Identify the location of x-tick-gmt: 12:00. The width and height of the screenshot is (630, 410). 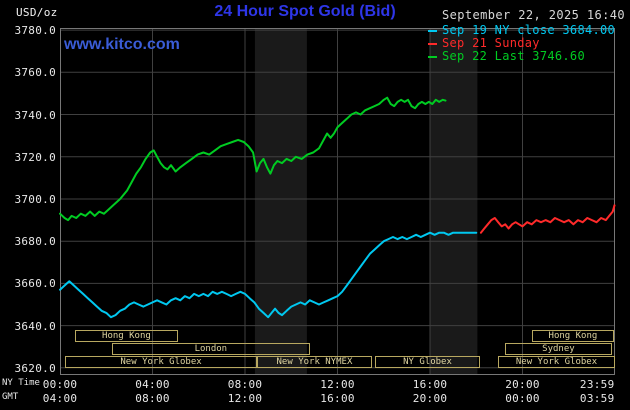
(245, 398).